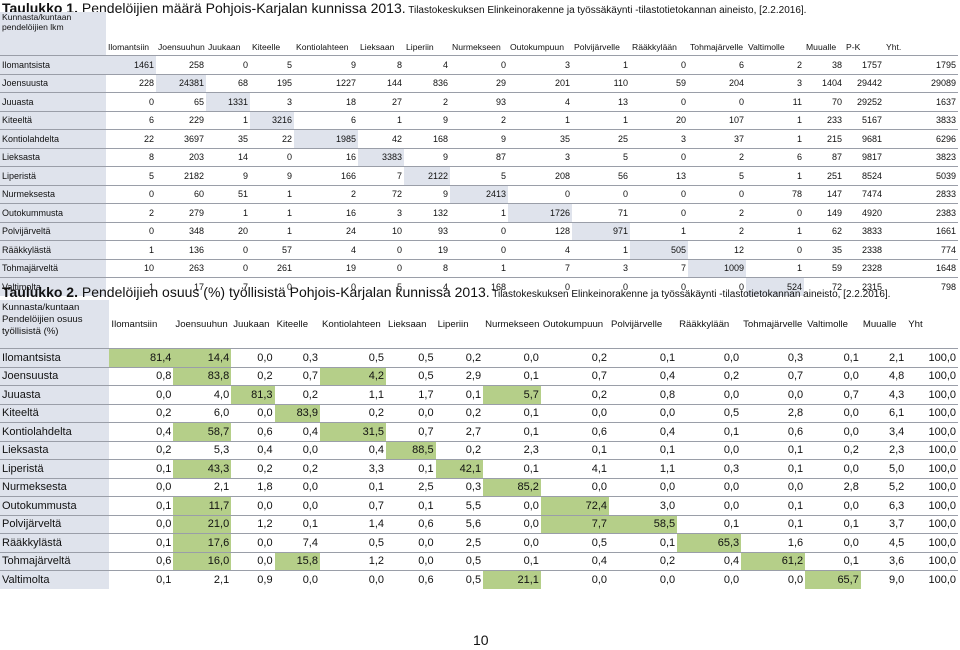 The width and height of the screenshot is (960, 650). What do you see at coordinates (131, 268) in the screenshot?
I see `table-cell: 10` at bounding box center [131, 268].